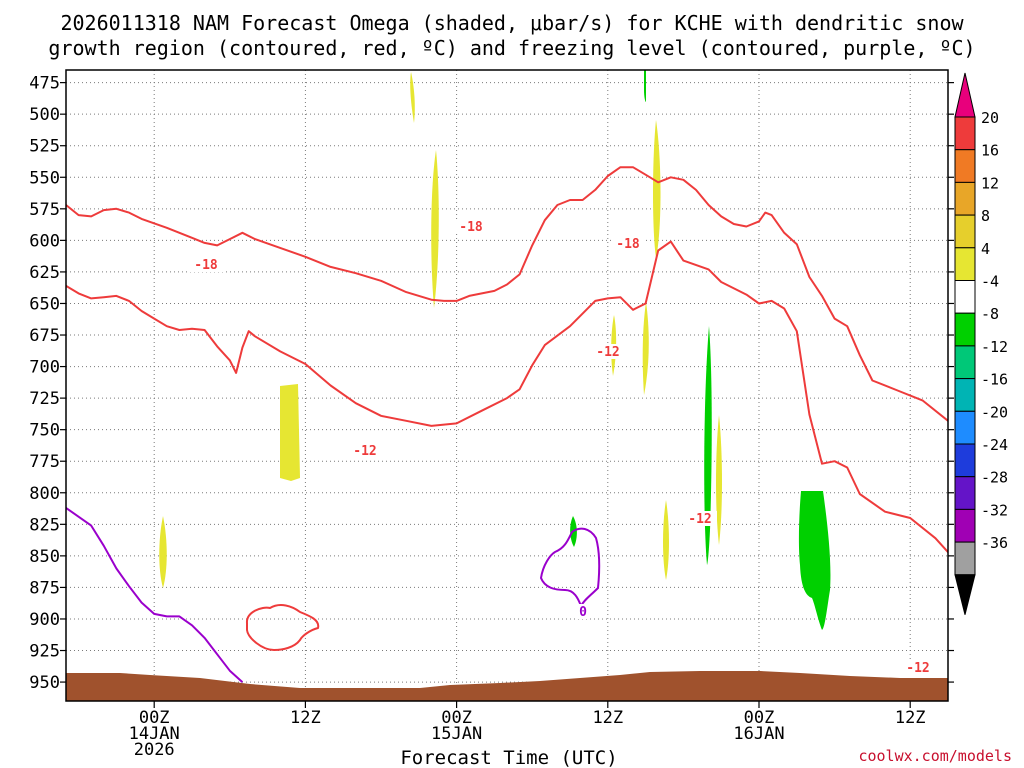 This screenshot has height=768, width=1024. What do you see at coordinates (507, 686) in the screenshot?
I see `terrain` at bounding box center [507, 686].